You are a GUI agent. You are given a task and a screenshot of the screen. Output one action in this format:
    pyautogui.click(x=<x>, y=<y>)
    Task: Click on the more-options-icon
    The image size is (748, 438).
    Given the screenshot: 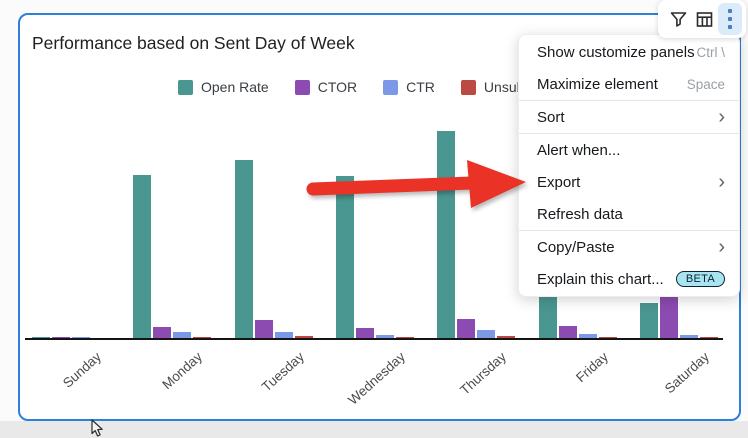 What is the action you would take?
    pyautogui.click(x=730, y=19)
    